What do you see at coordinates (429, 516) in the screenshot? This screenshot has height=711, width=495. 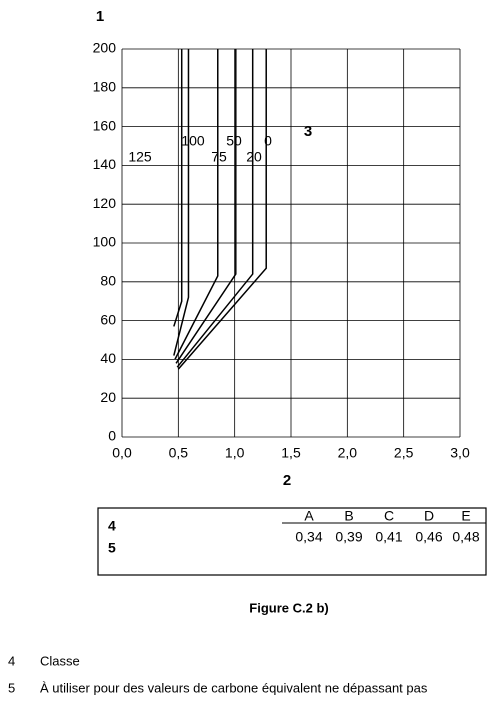 I see `table-header: D` at bounding box center [429, 516].